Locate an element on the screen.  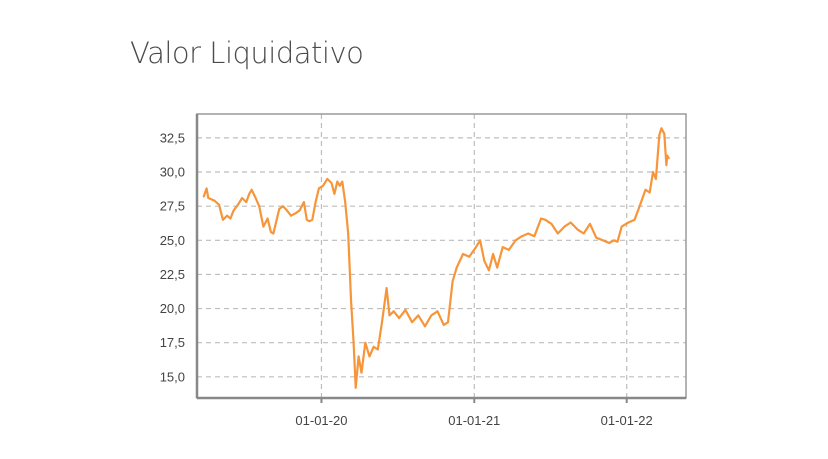
y-tick-label: 20,0 is located at coordinates (172, 308).